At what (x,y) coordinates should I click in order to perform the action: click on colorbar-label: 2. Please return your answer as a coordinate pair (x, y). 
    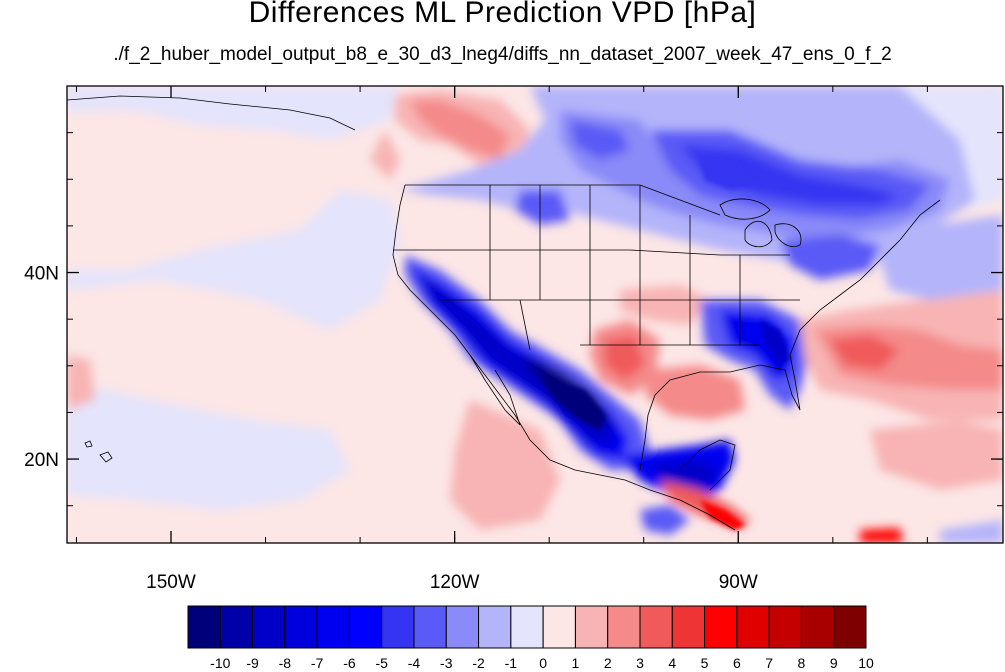
    Looking at the image, I should click on (608, 663).